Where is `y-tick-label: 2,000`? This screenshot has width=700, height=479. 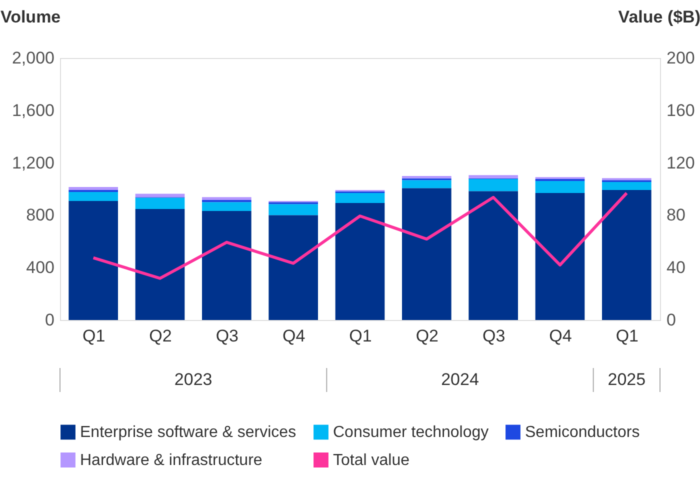 y-tick-label: 2,000 is located at coordinates (33, 58).